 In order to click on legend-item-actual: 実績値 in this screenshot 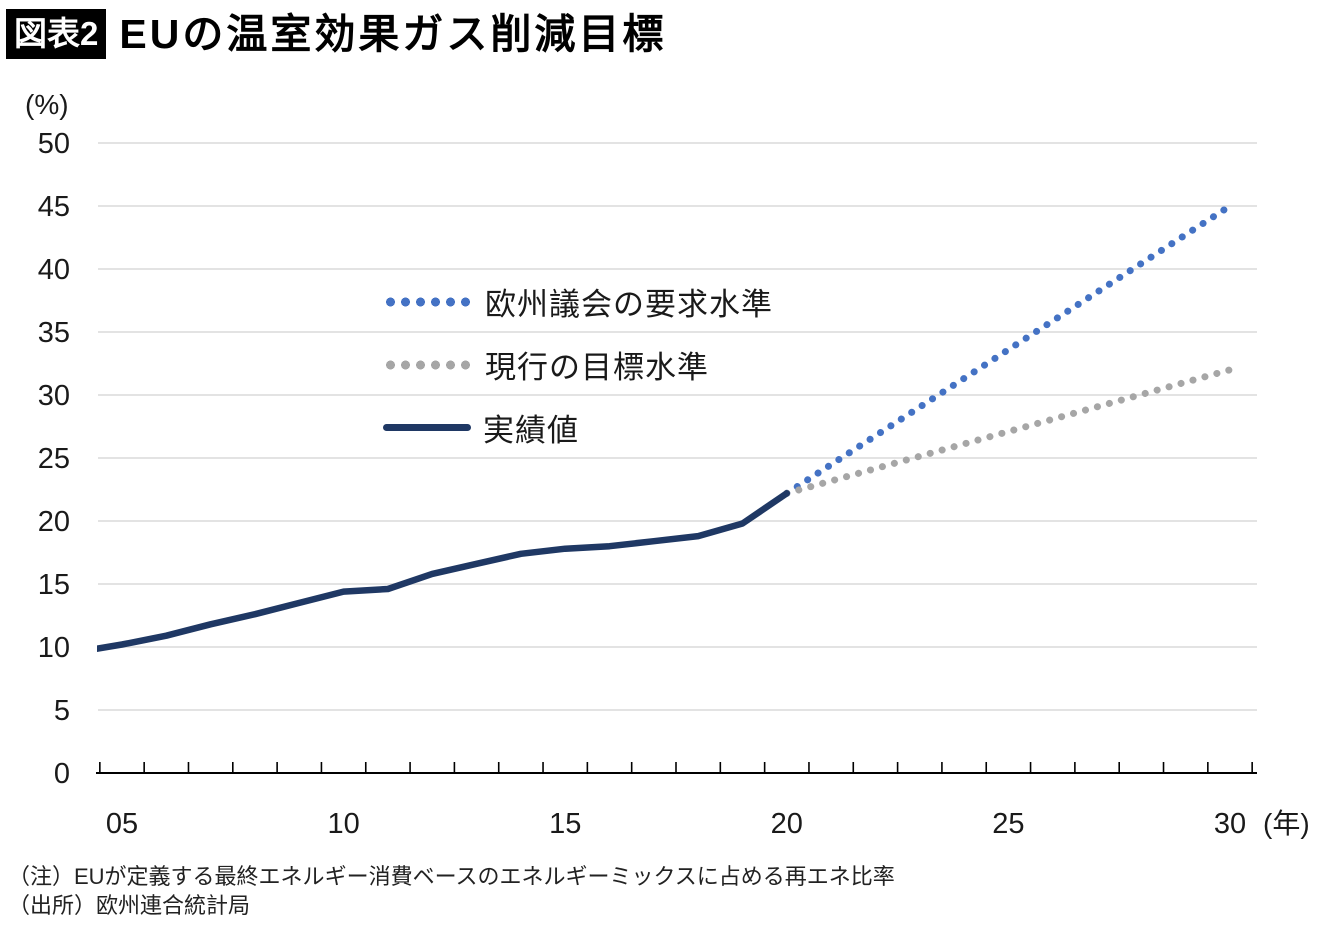, I will do `click(578, 427)`.